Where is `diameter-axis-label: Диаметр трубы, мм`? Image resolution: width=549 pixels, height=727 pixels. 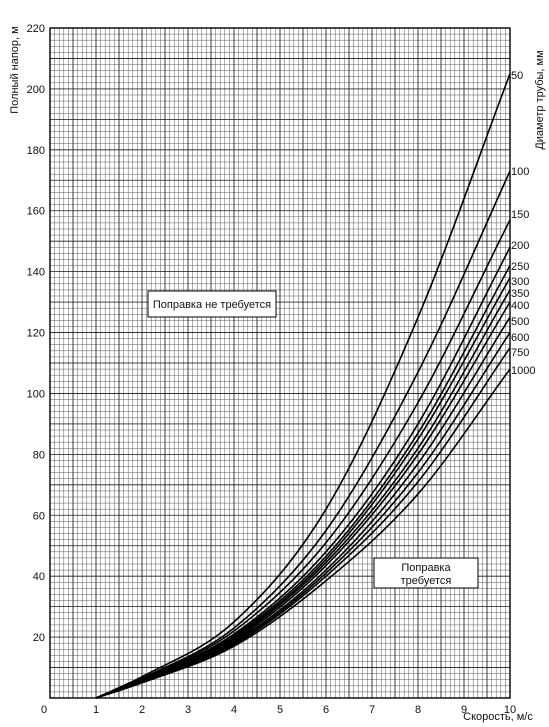 diameter-axis-label: Диаметр трубы, мм is located at coordinates (540, 99).